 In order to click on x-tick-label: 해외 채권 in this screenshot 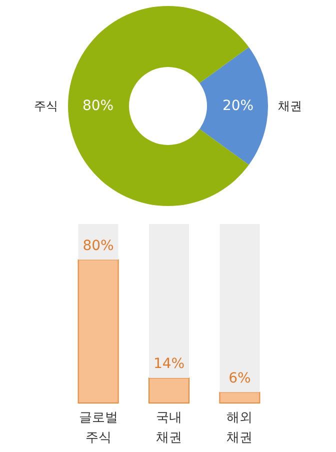, I will do `click(239, 428)`.